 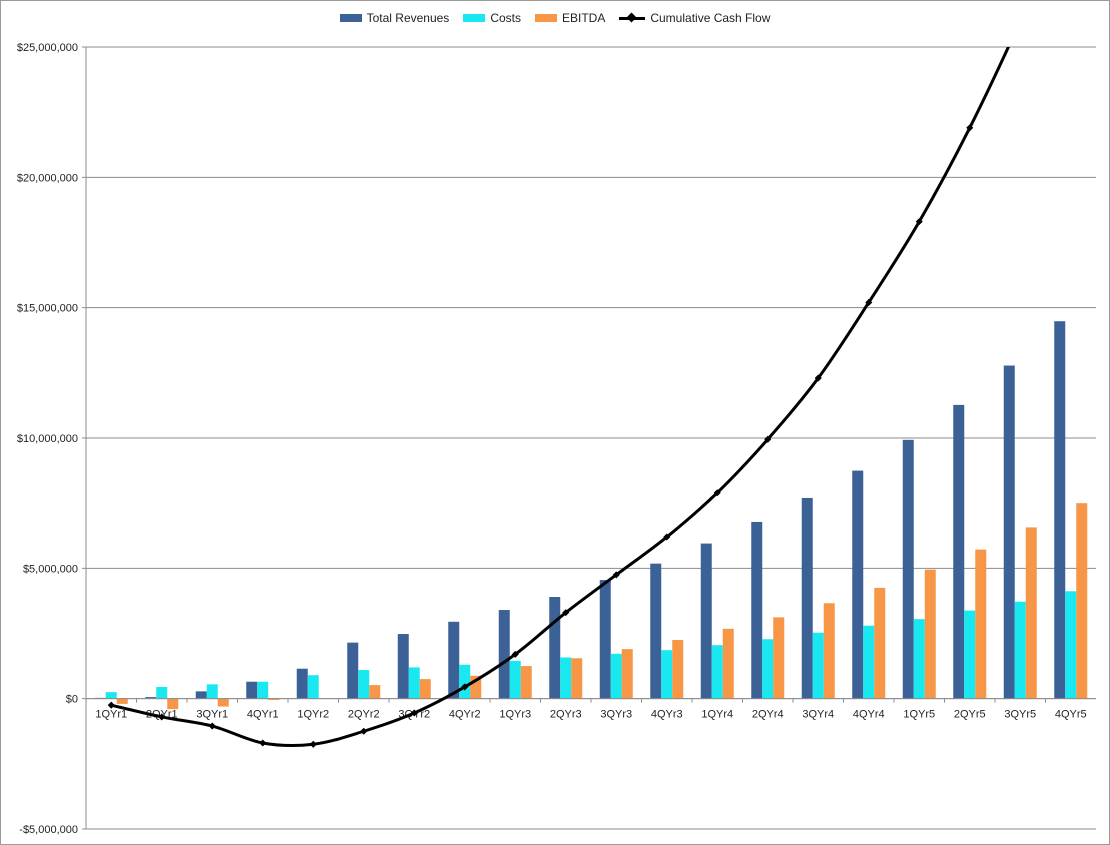 I want to click on x-tick-label: 1QYr2, so click(x=313, y=715).